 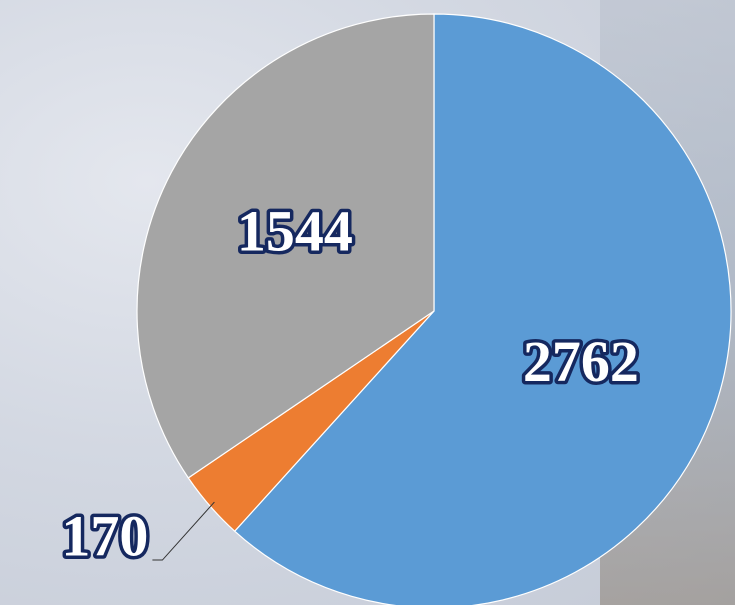 What do you see at coordinates (183, 531) in the screenshot?
I see `leader-line` at bounding box center [183, 531].